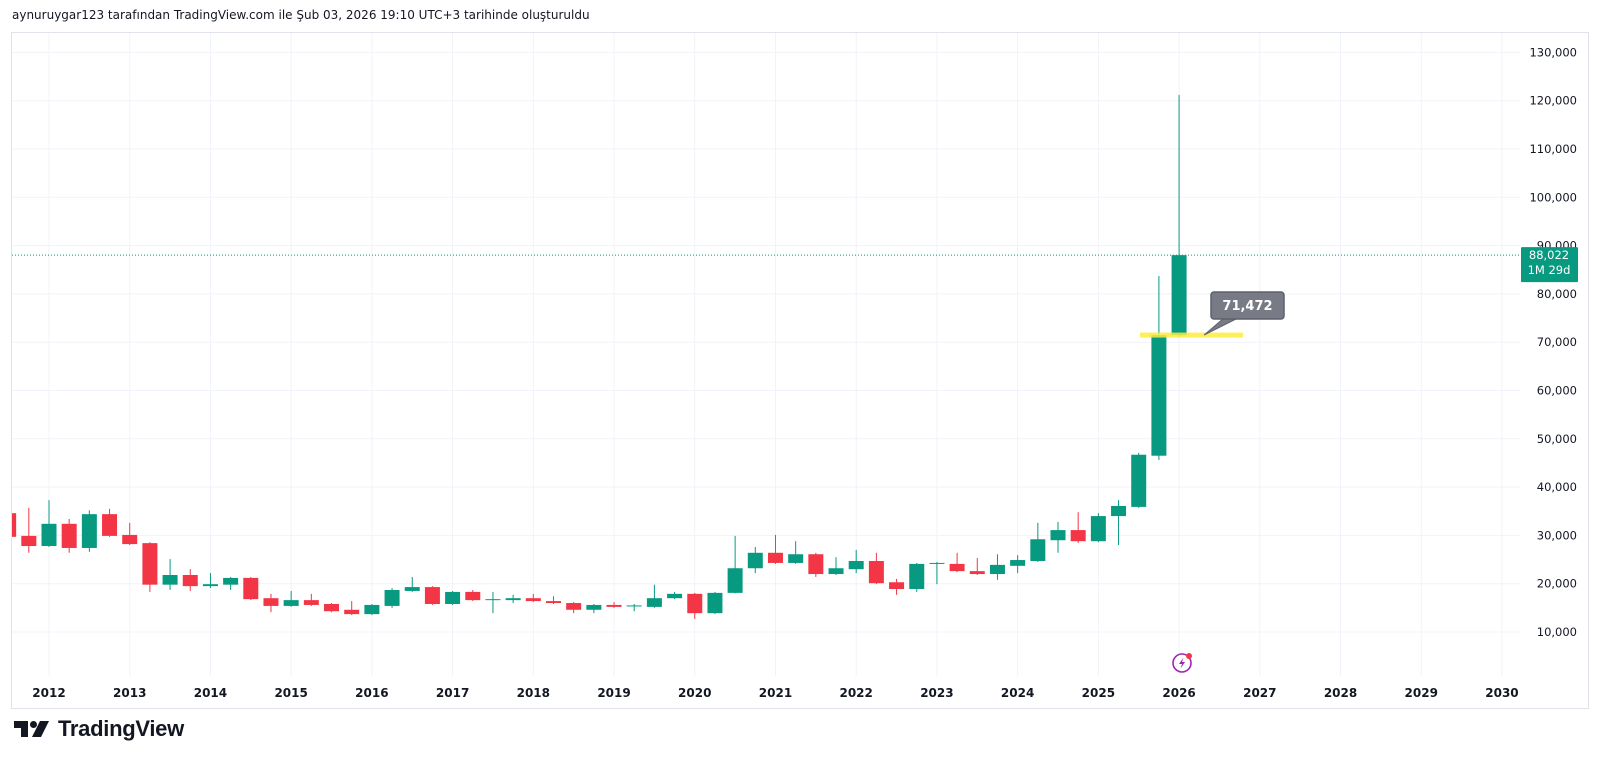  What do you see at coordinates (210, 693) in the screenshot?
I see `time-tick-label: 2014` at bounding box center [210, 693].